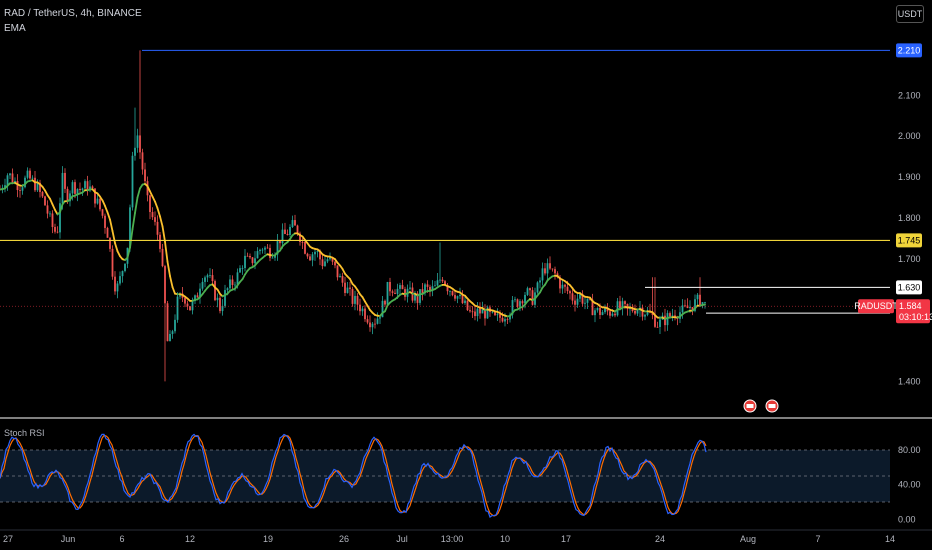 This screenshot has height=550, width=932. I want to click on ema-segment, so click(131, 238).